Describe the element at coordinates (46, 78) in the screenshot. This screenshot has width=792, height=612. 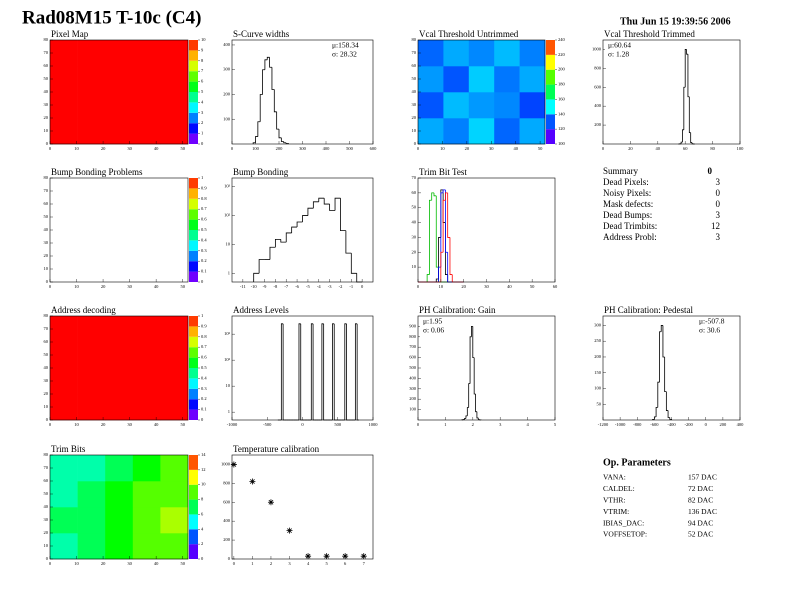
I see `y-tick-label: 50` at that location.